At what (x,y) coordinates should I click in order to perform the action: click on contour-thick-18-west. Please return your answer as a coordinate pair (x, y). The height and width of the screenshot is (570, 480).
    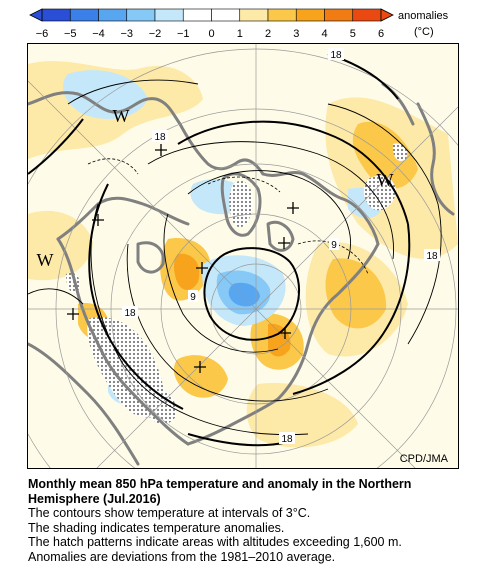
    Looking at the image, I should click on (136, 296).